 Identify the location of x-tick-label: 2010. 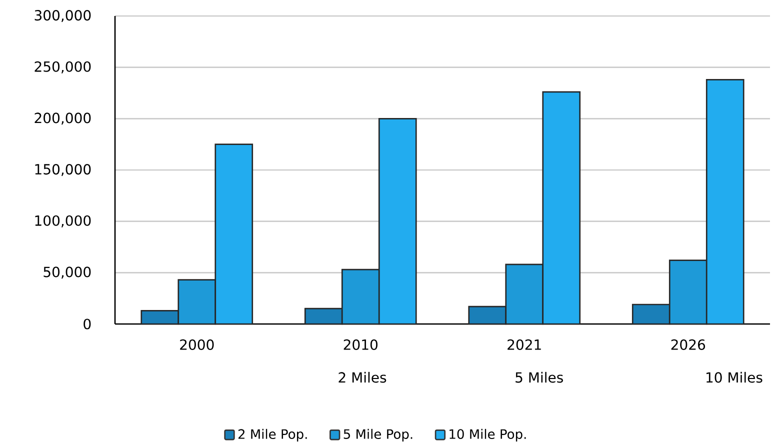
(361, 344).